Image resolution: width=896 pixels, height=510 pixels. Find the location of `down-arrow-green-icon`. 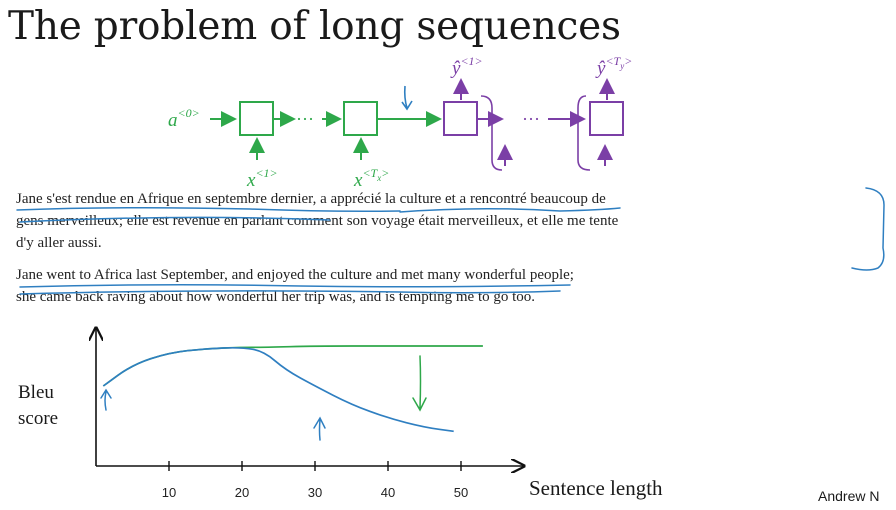

down-arrow-green-icon is located at coordinates (419, 383).